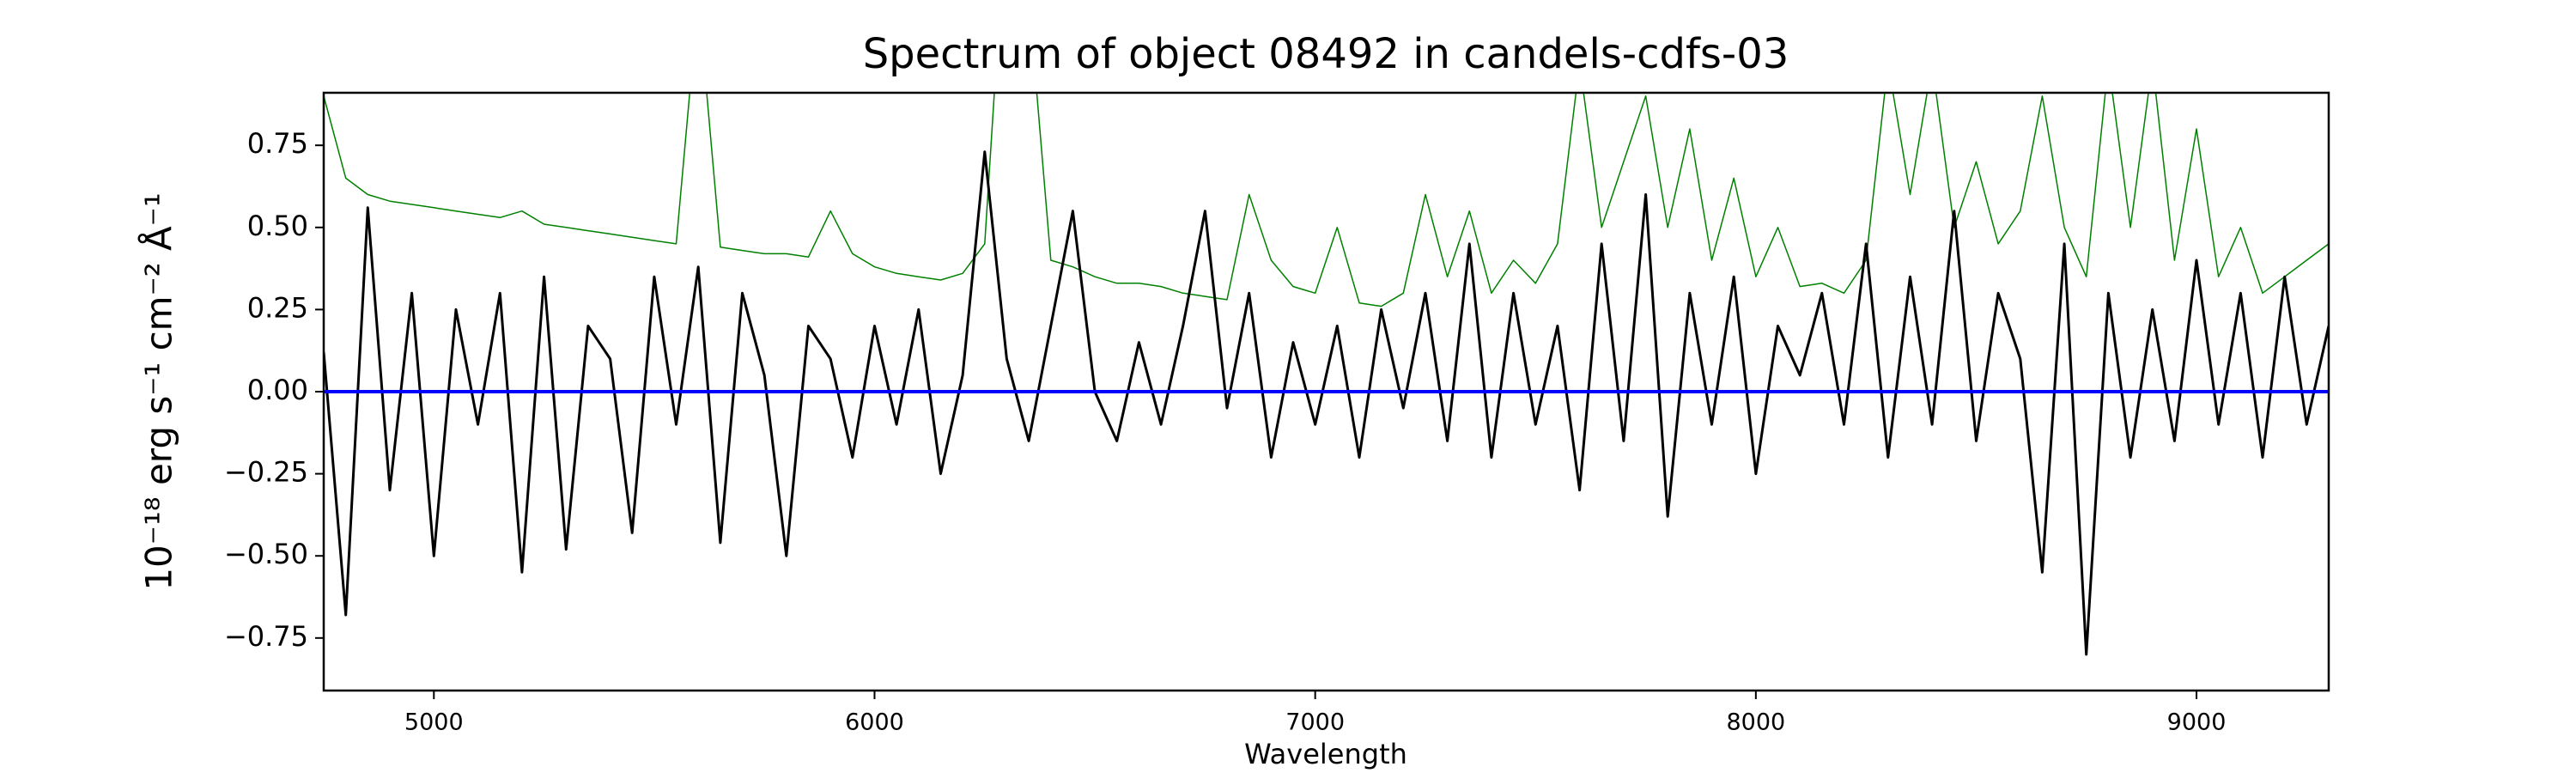 This screenshot has width=2576, height=773. Describe the element at coordinates (278, 307) in the screenshot. I see `y-tick-label: 0.25` at that location.